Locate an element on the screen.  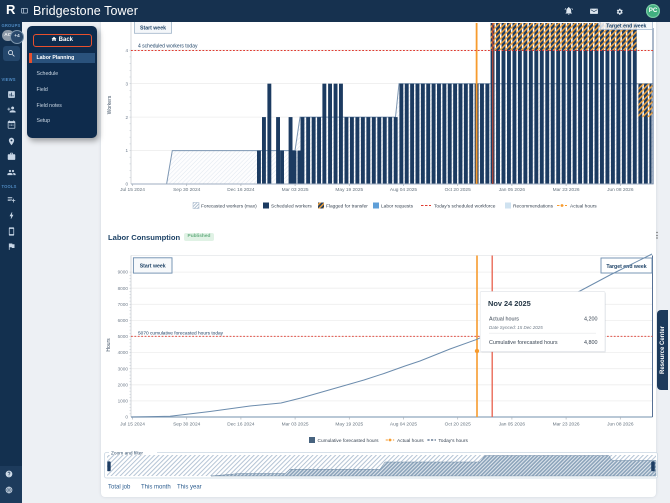
svg-text: Scheduled workers is located at coordinates (291, 207).